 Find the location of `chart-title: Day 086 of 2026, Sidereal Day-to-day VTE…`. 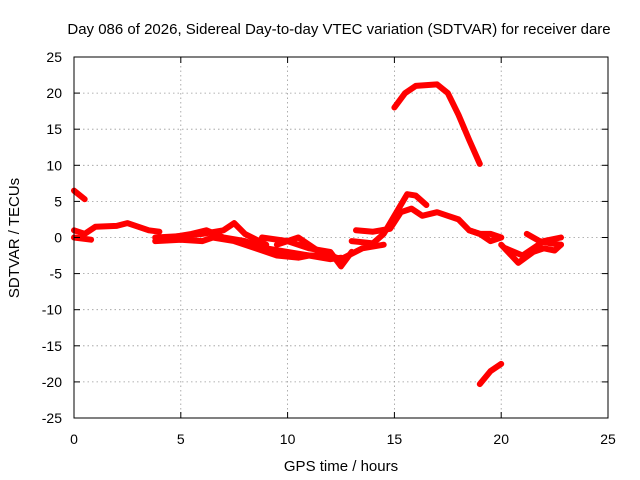

chart-title: Day 086 of 2026, Sidereal Day-to-day VTE… is located at coordinates (338, 29).